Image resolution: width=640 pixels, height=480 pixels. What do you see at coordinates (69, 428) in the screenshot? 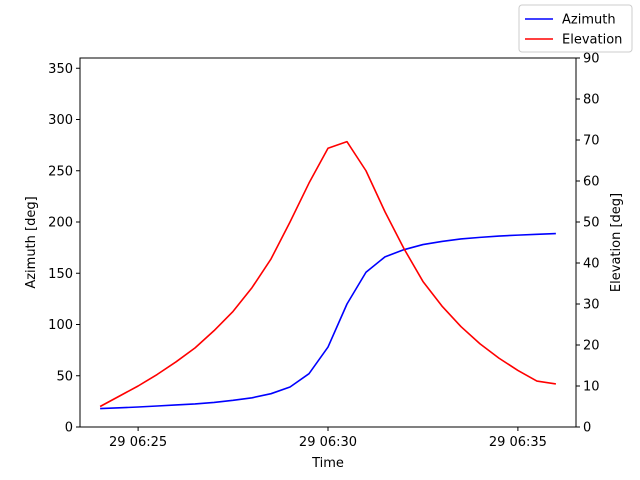
I see `y-left-tick-label: 0` at bounding box center [69, 428].